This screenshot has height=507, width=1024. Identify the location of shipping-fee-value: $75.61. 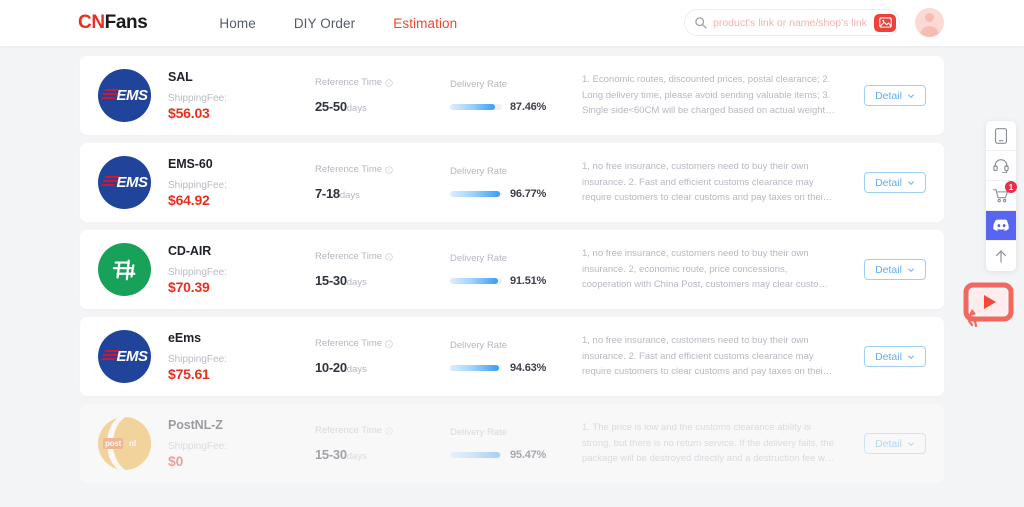
(189, 374).